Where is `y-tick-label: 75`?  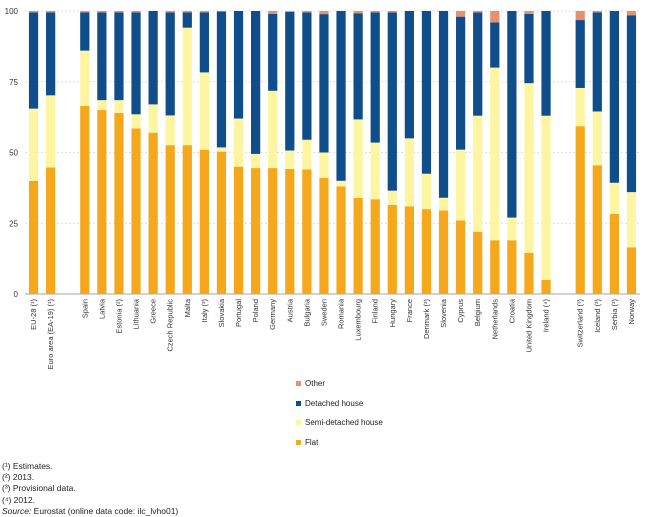
y-tick-label: 75 is located at coordinates (13, 82).